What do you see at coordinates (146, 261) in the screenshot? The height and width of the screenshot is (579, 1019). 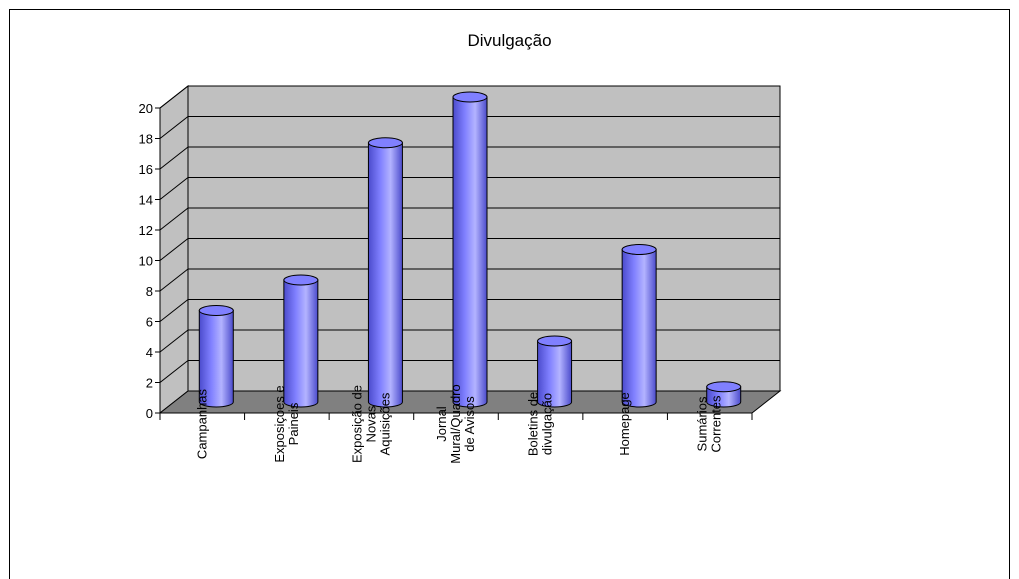 I see `y-tick-label: 10` at bounding box center [146, 261].